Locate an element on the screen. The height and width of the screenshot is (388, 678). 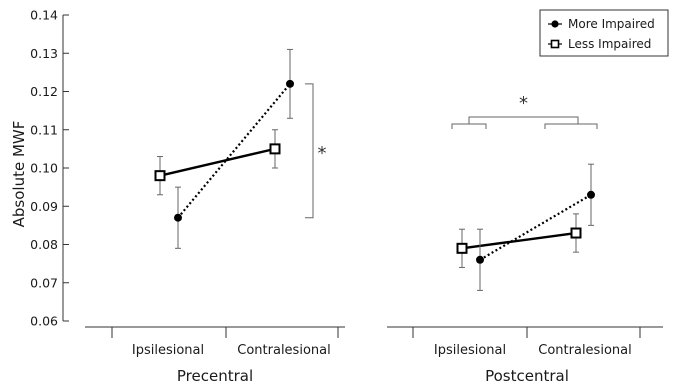
y-tick-label: 0.09 is located at coordinates (44, 206).